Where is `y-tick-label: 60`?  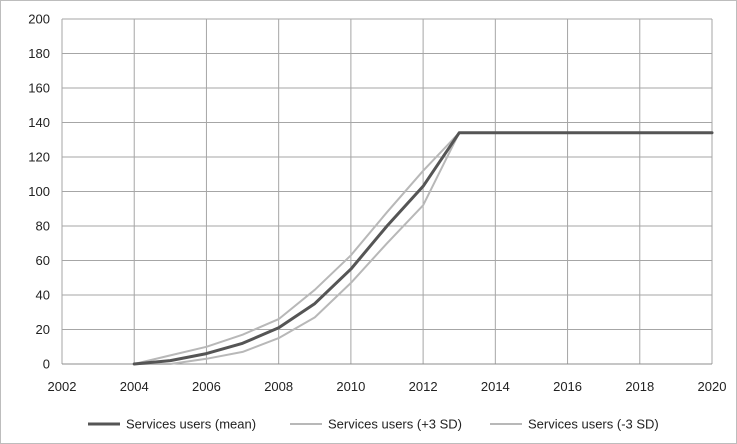 y-tick-label: 60 is located at coordinates (43, 260).